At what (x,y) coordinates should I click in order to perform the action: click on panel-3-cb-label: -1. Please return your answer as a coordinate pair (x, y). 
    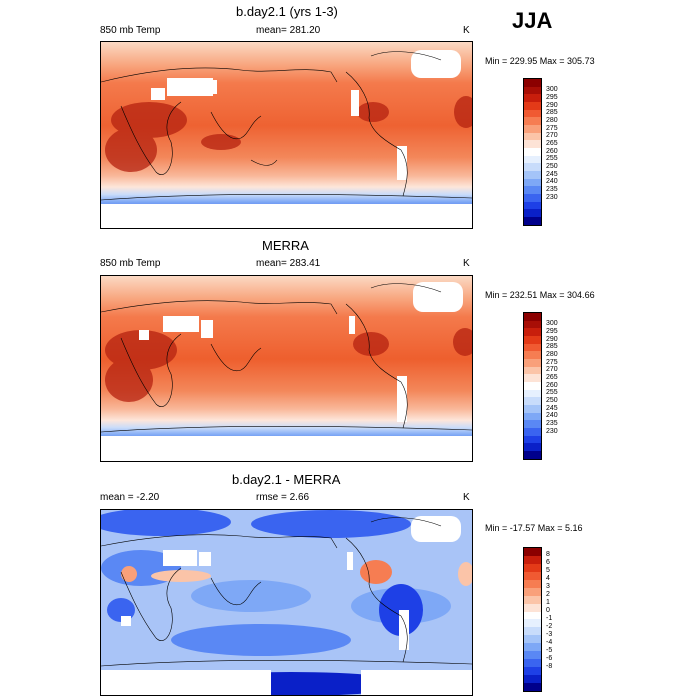
    Looking at the image, I should click on (549, 618).